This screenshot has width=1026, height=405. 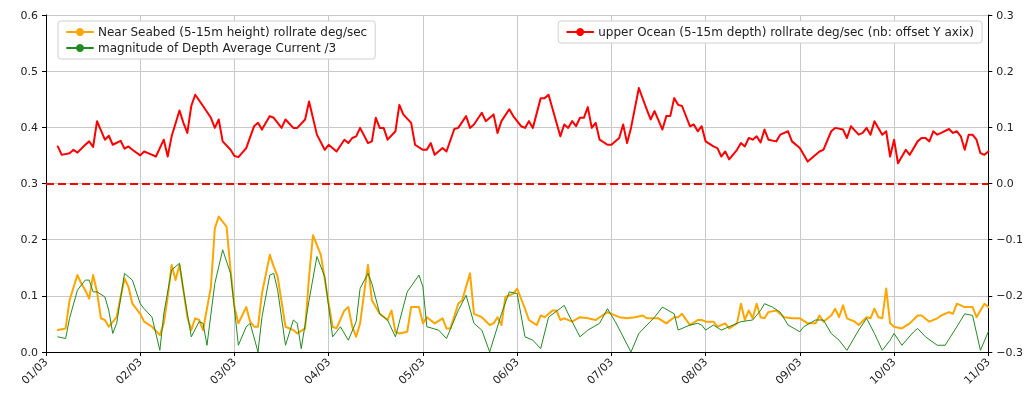 I want to click on y2-tick-label: −0.3, so click(x=1010, y=352).